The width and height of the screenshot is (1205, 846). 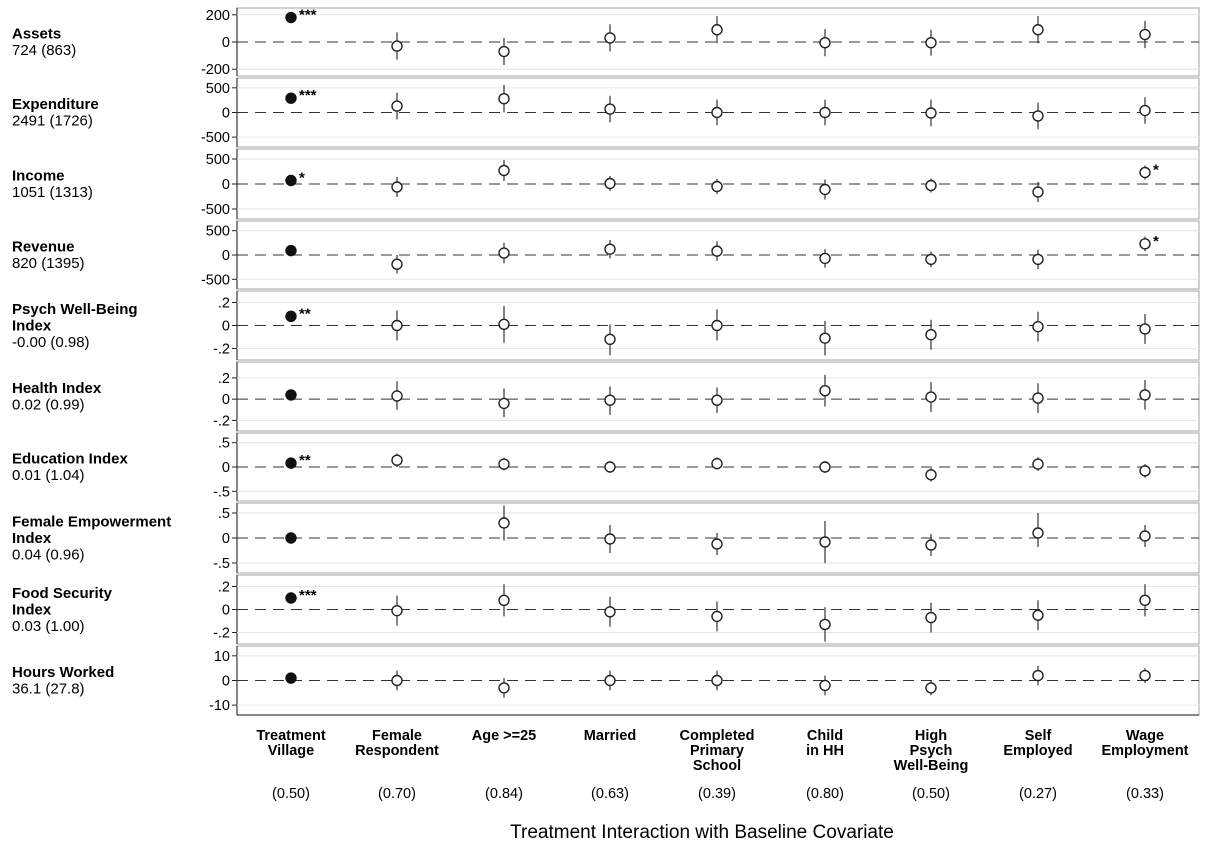 I want to click on x-category-label: Child, so click(x=825, y=736).